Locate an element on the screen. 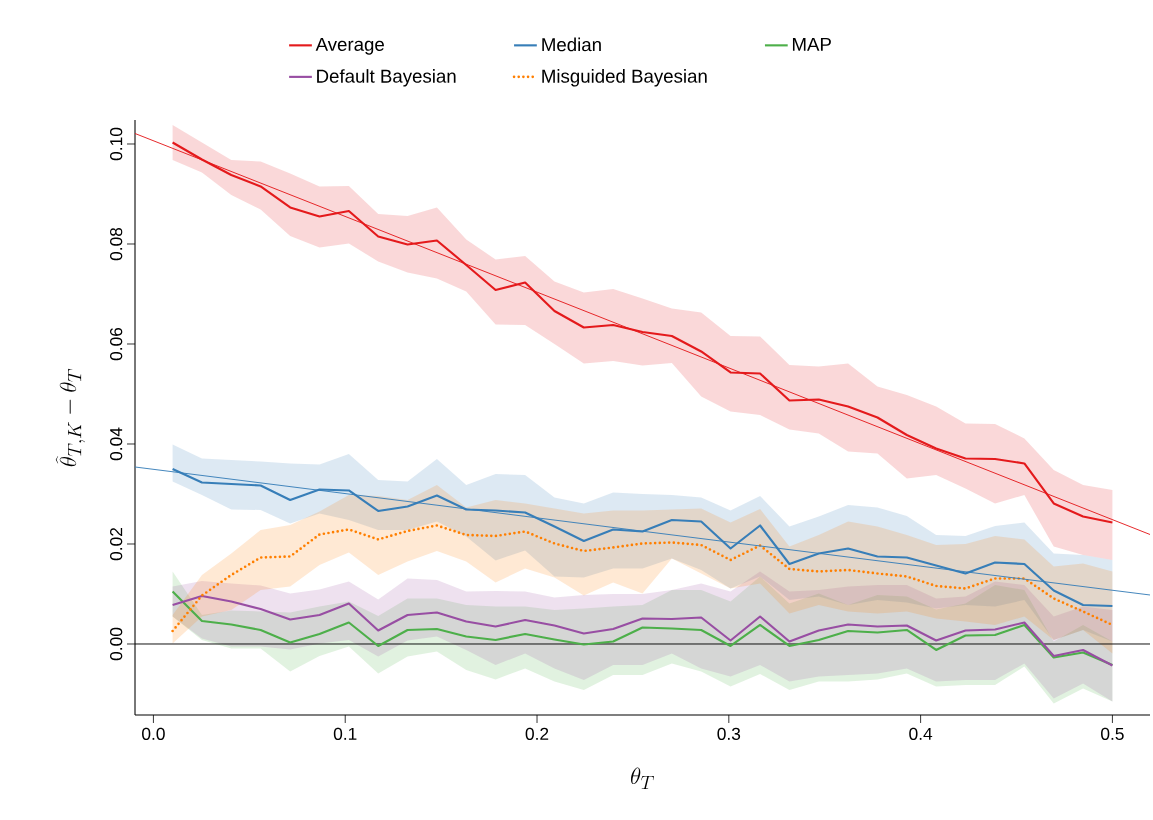  y-tick-label: 0.02 is located at coordinates (116, 544).